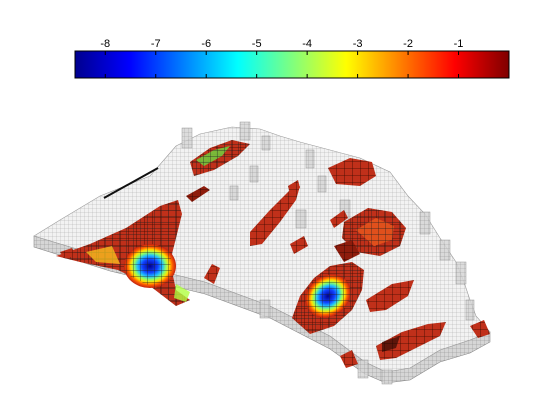  Describe the element at coordinates (68, 253) in the screenshot. I see `patch-left-small` at that location.